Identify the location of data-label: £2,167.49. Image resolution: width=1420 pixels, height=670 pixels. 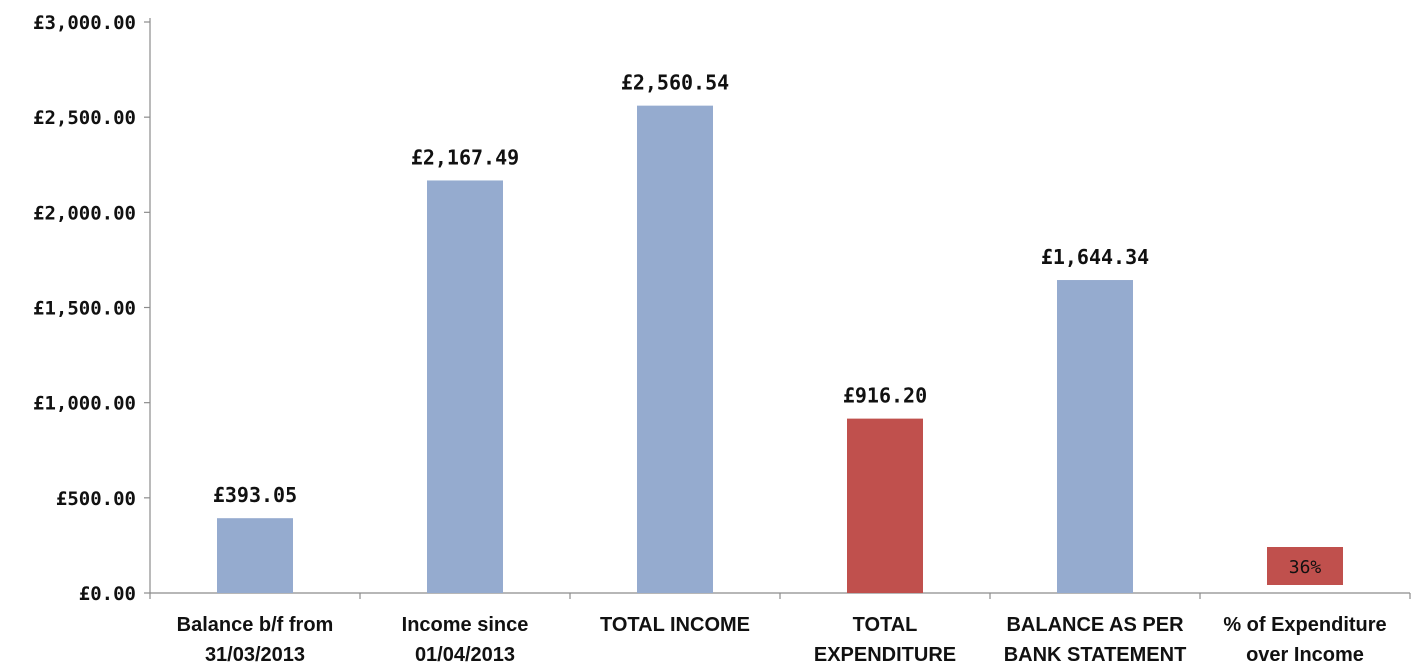
(465, 157).